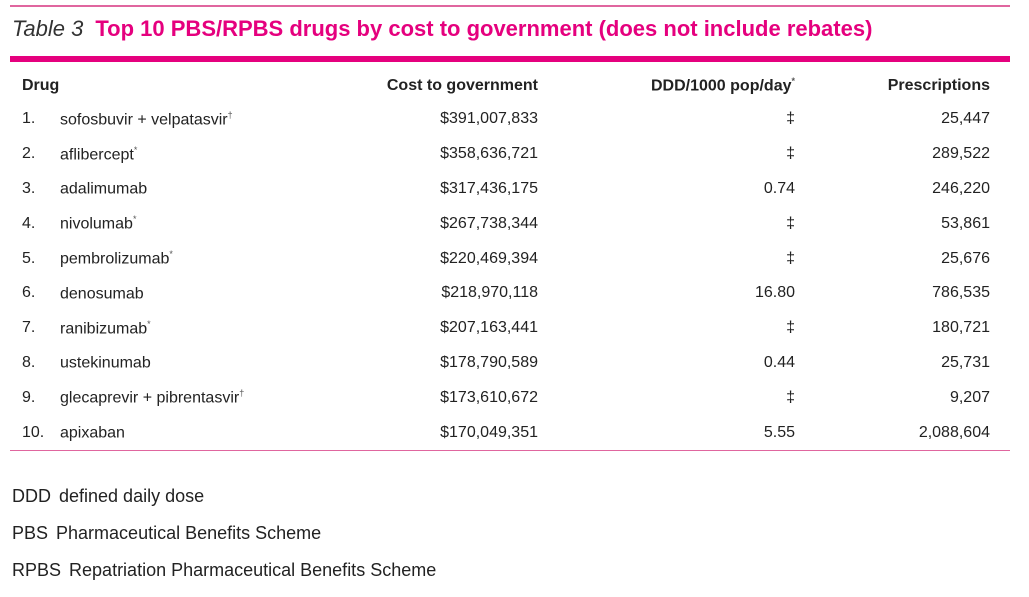  Describe the element at coordinates (41, 85) in the screenshot. I see `header-drug: Drug` at that location.